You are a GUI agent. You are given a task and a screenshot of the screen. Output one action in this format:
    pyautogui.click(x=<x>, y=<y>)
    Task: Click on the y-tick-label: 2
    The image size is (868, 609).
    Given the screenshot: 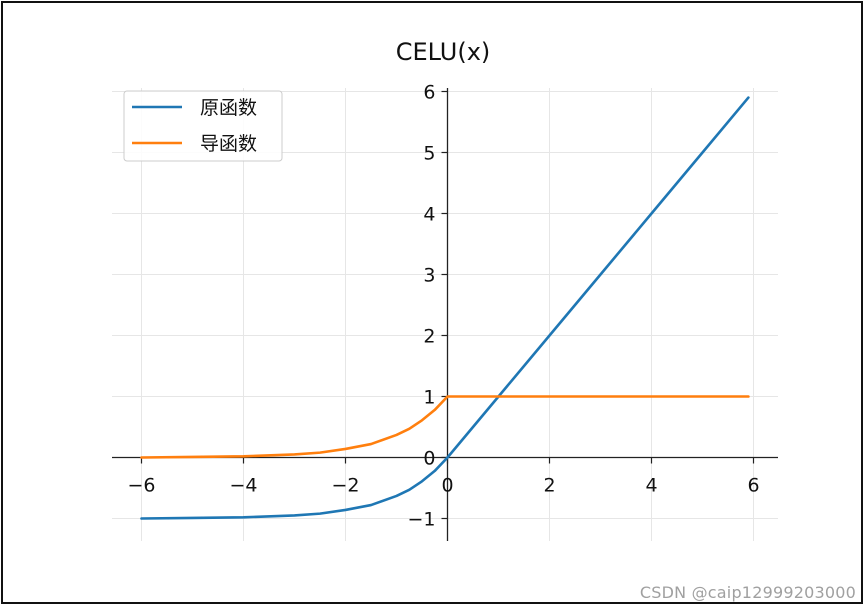 What is the action you would take?
    pyautogui.click(x=429, y=337)
    